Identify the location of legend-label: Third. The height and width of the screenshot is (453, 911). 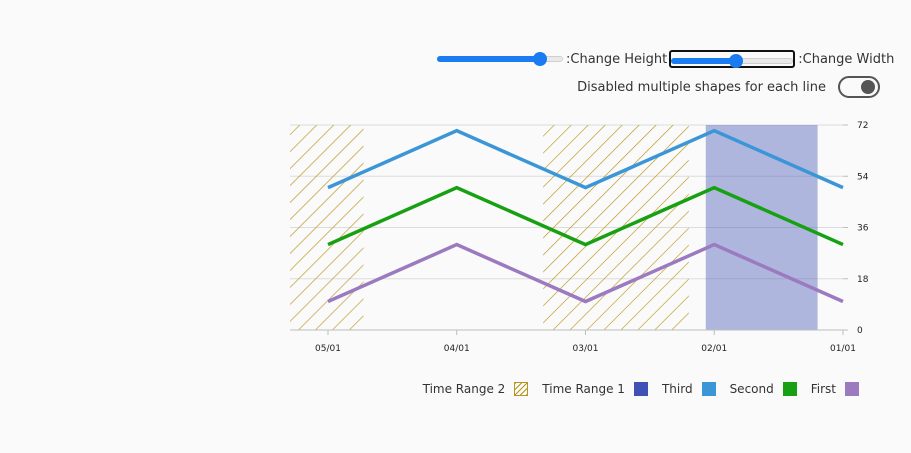
(677, 389).